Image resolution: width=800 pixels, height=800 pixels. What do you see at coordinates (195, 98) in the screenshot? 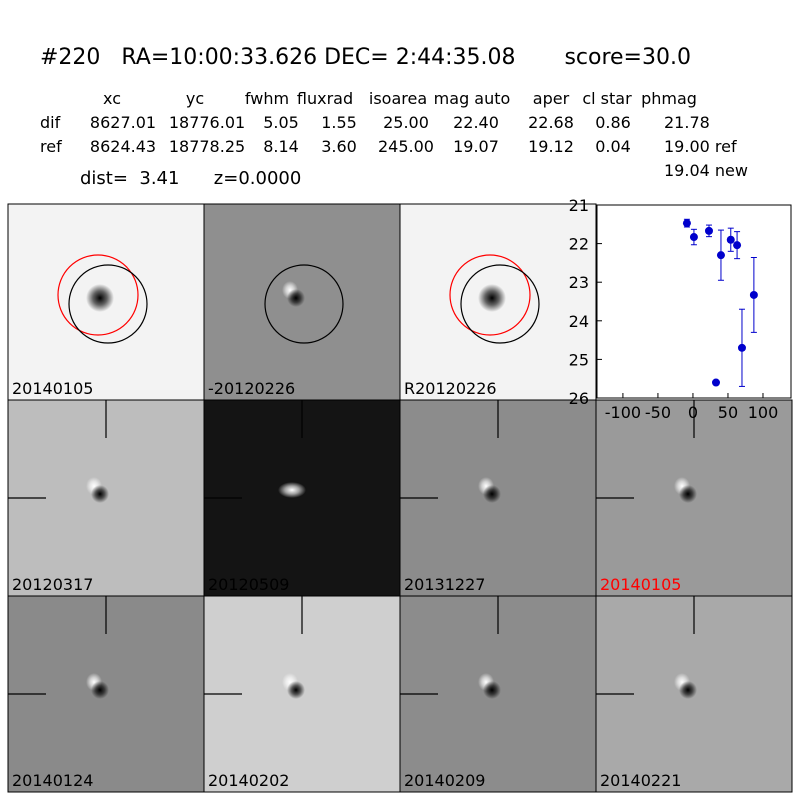
I see `column-header: yc` at bounding box center [195, 98].